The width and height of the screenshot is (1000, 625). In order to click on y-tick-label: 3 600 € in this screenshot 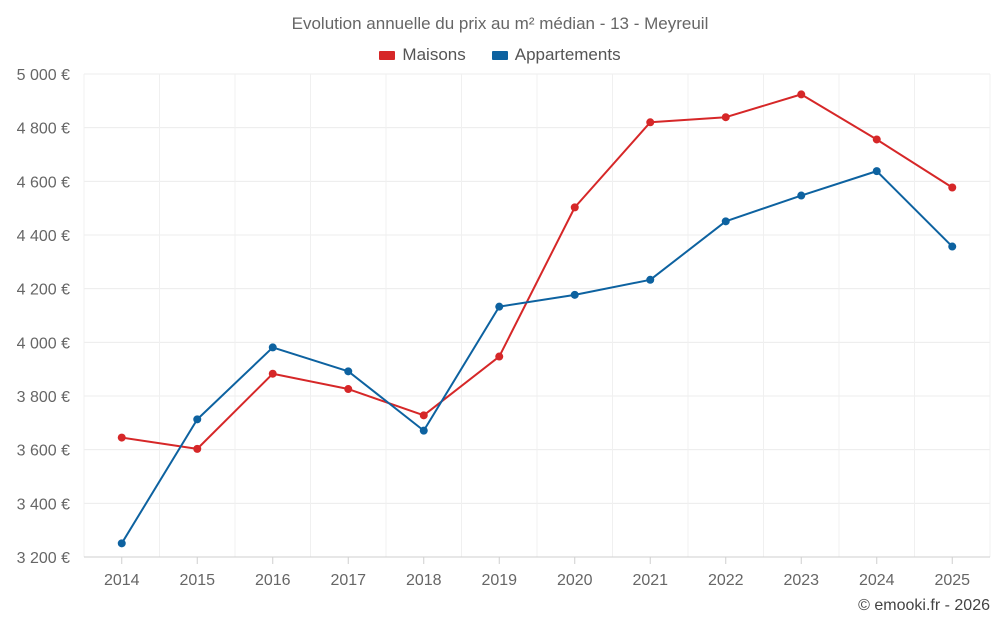, I will do `click(43, 451)`.